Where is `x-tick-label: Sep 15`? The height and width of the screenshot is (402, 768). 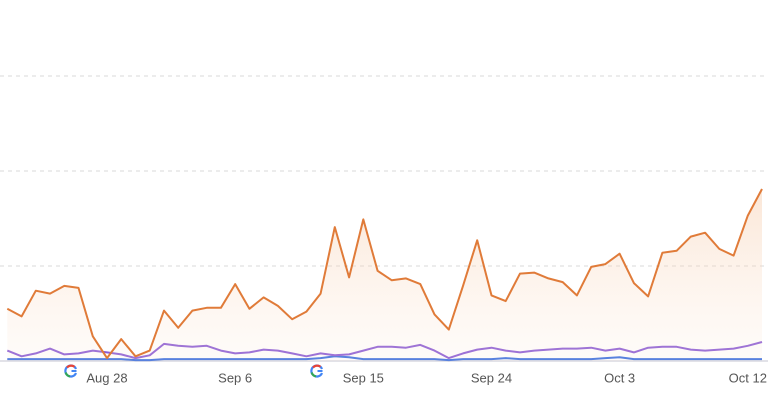
x-tick-label: Sep 15 is located at coordinates (363, 377).